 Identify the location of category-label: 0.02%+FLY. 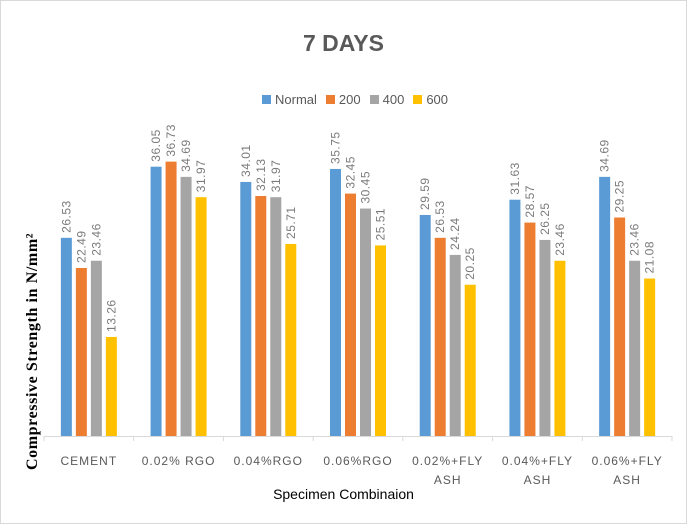
(447, 461).